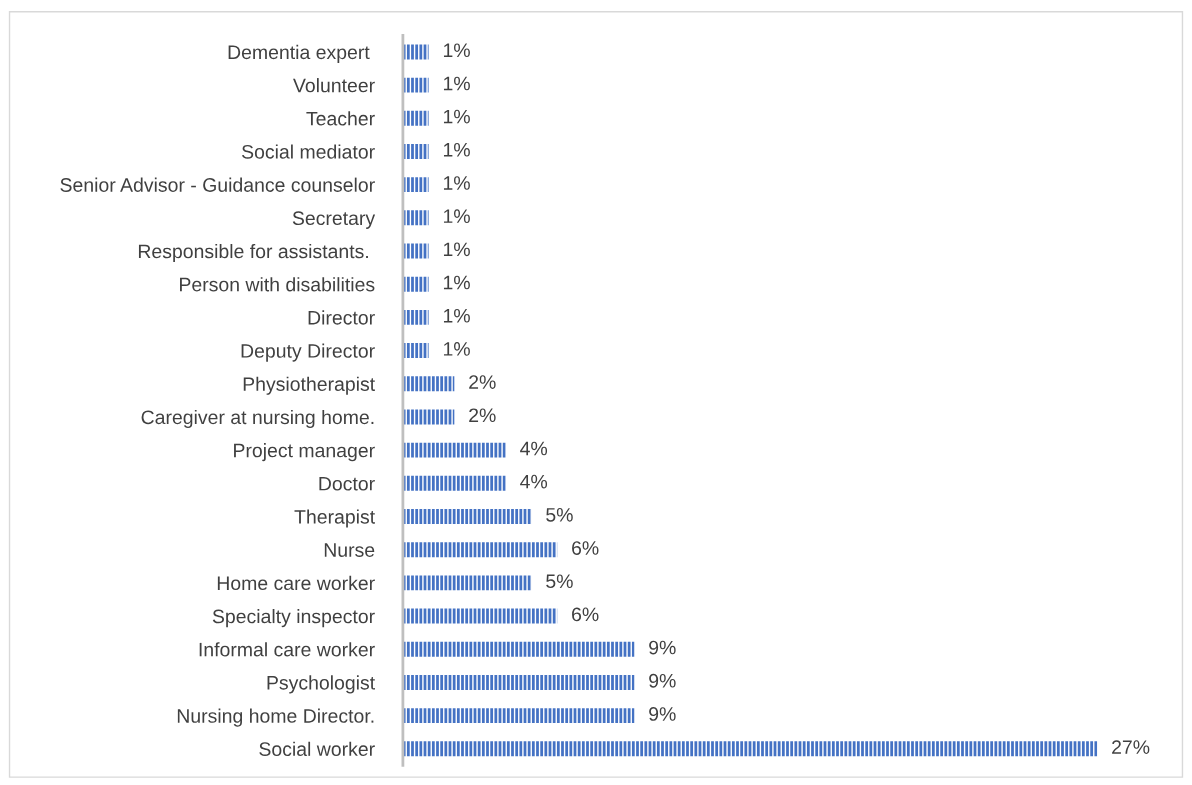 Image resolution: width=1192 pixels, height=785 pixels. I want to click on y-tick-label: Secretary, so click(334, 220).